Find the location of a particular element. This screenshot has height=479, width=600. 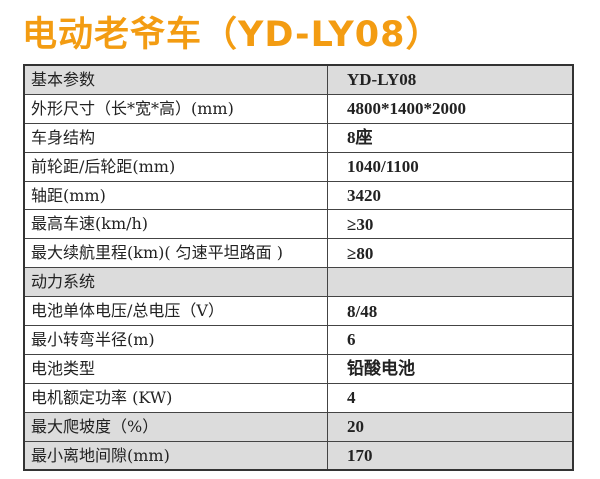

spec-label: 基本参数 is located at coordinates (175, 79).